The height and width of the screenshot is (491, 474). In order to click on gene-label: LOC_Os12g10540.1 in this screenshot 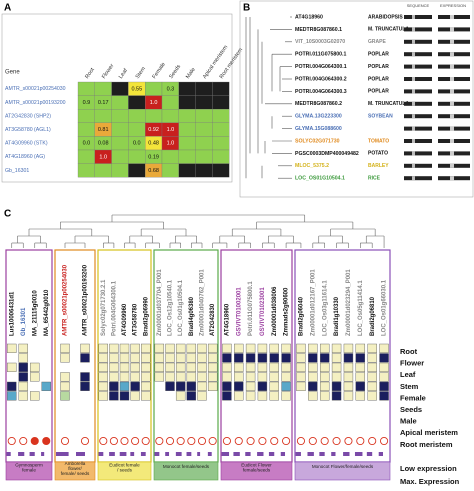, I will do `click(171, 307)`.